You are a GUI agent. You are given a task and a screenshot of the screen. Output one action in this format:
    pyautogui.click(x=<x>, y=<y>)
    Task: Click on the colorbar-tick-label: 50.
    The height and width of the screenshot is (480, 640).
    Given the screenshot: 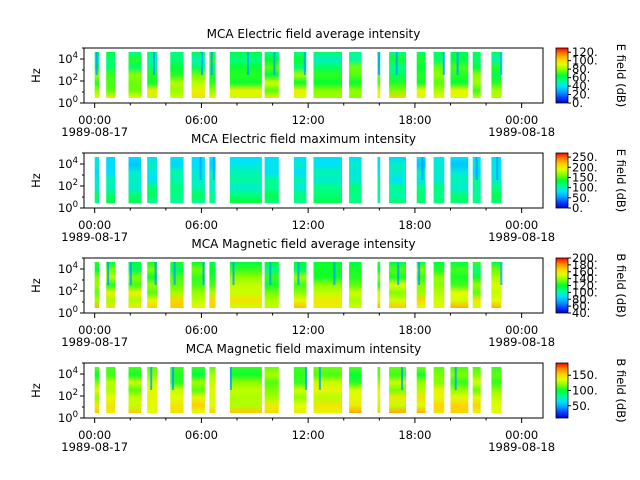 What is the action you would take?
    pyautogui.click(x=581, y=406)
    